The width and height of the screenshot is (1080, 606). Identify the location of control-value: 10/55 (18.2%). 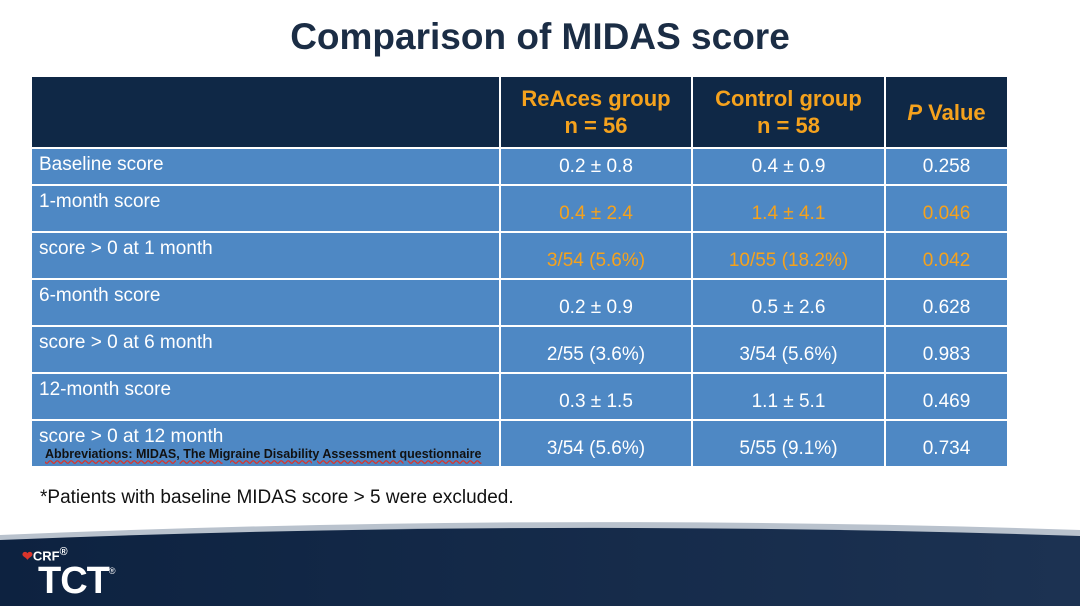
(788, 255).